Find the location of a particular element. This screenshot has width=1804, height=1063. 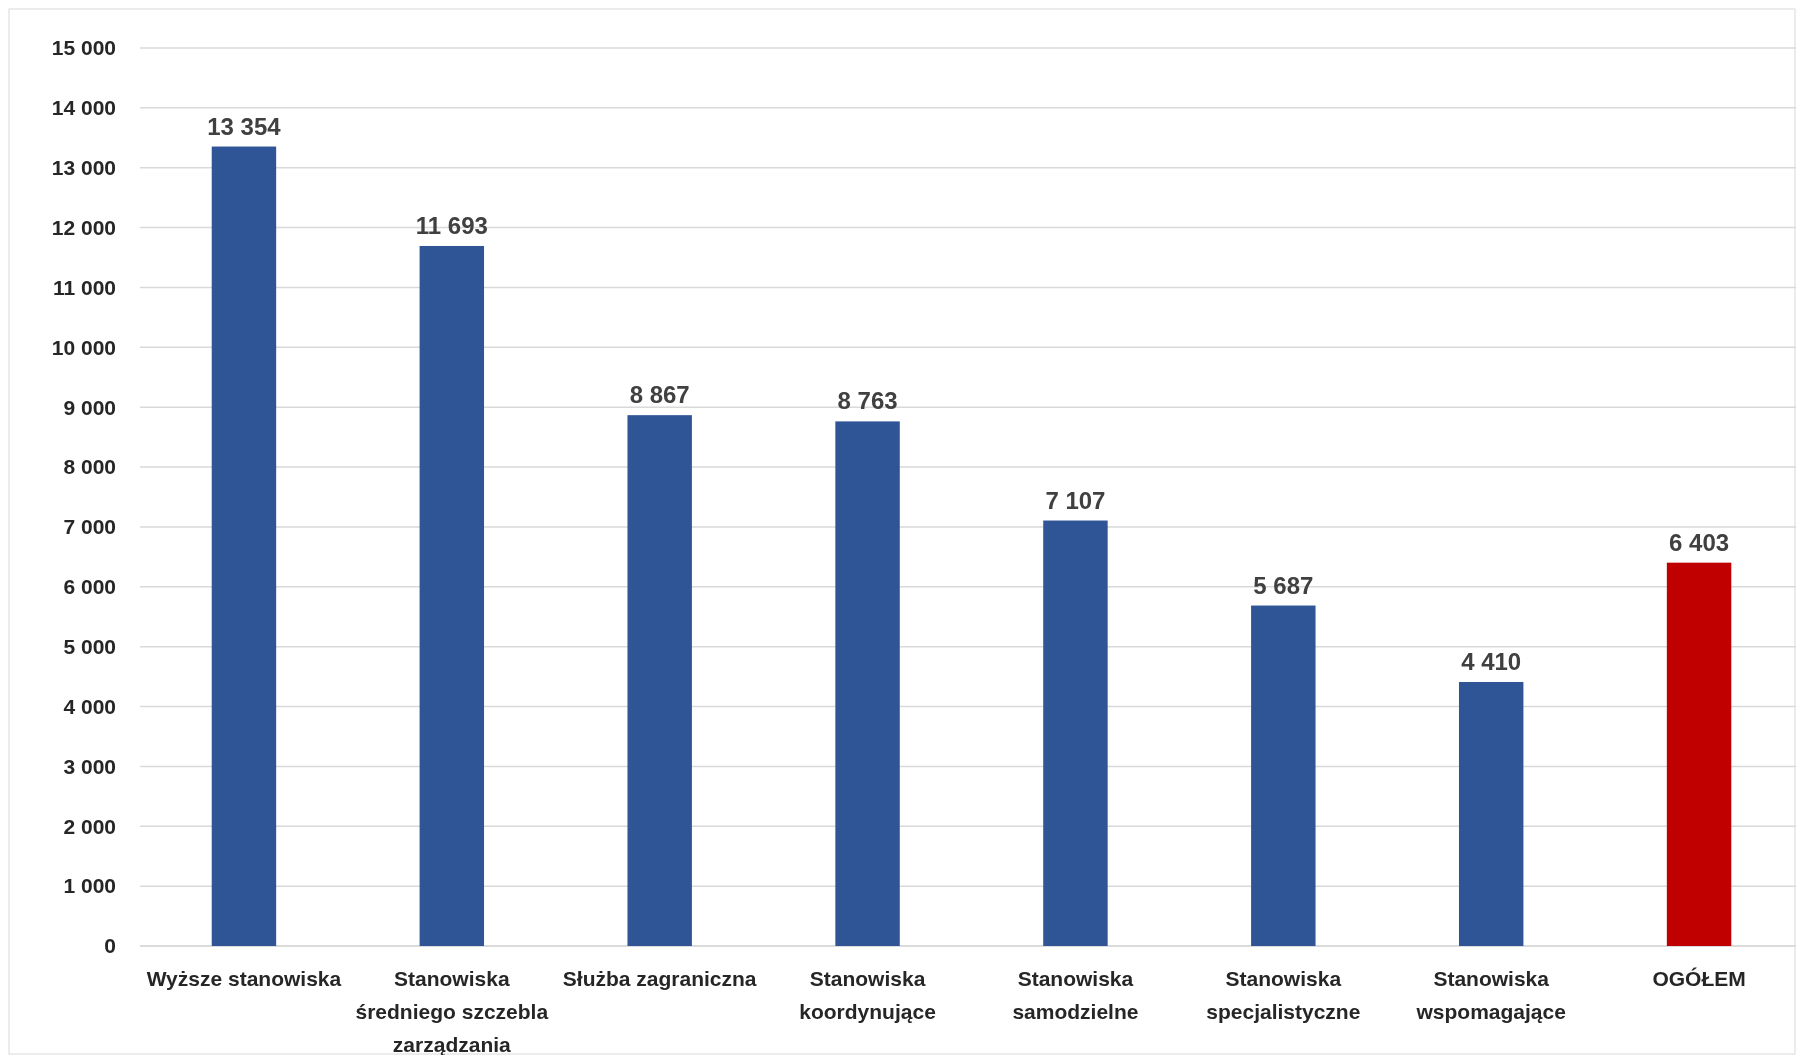

data-label: 8 763 is located at coordinates (867, 401).